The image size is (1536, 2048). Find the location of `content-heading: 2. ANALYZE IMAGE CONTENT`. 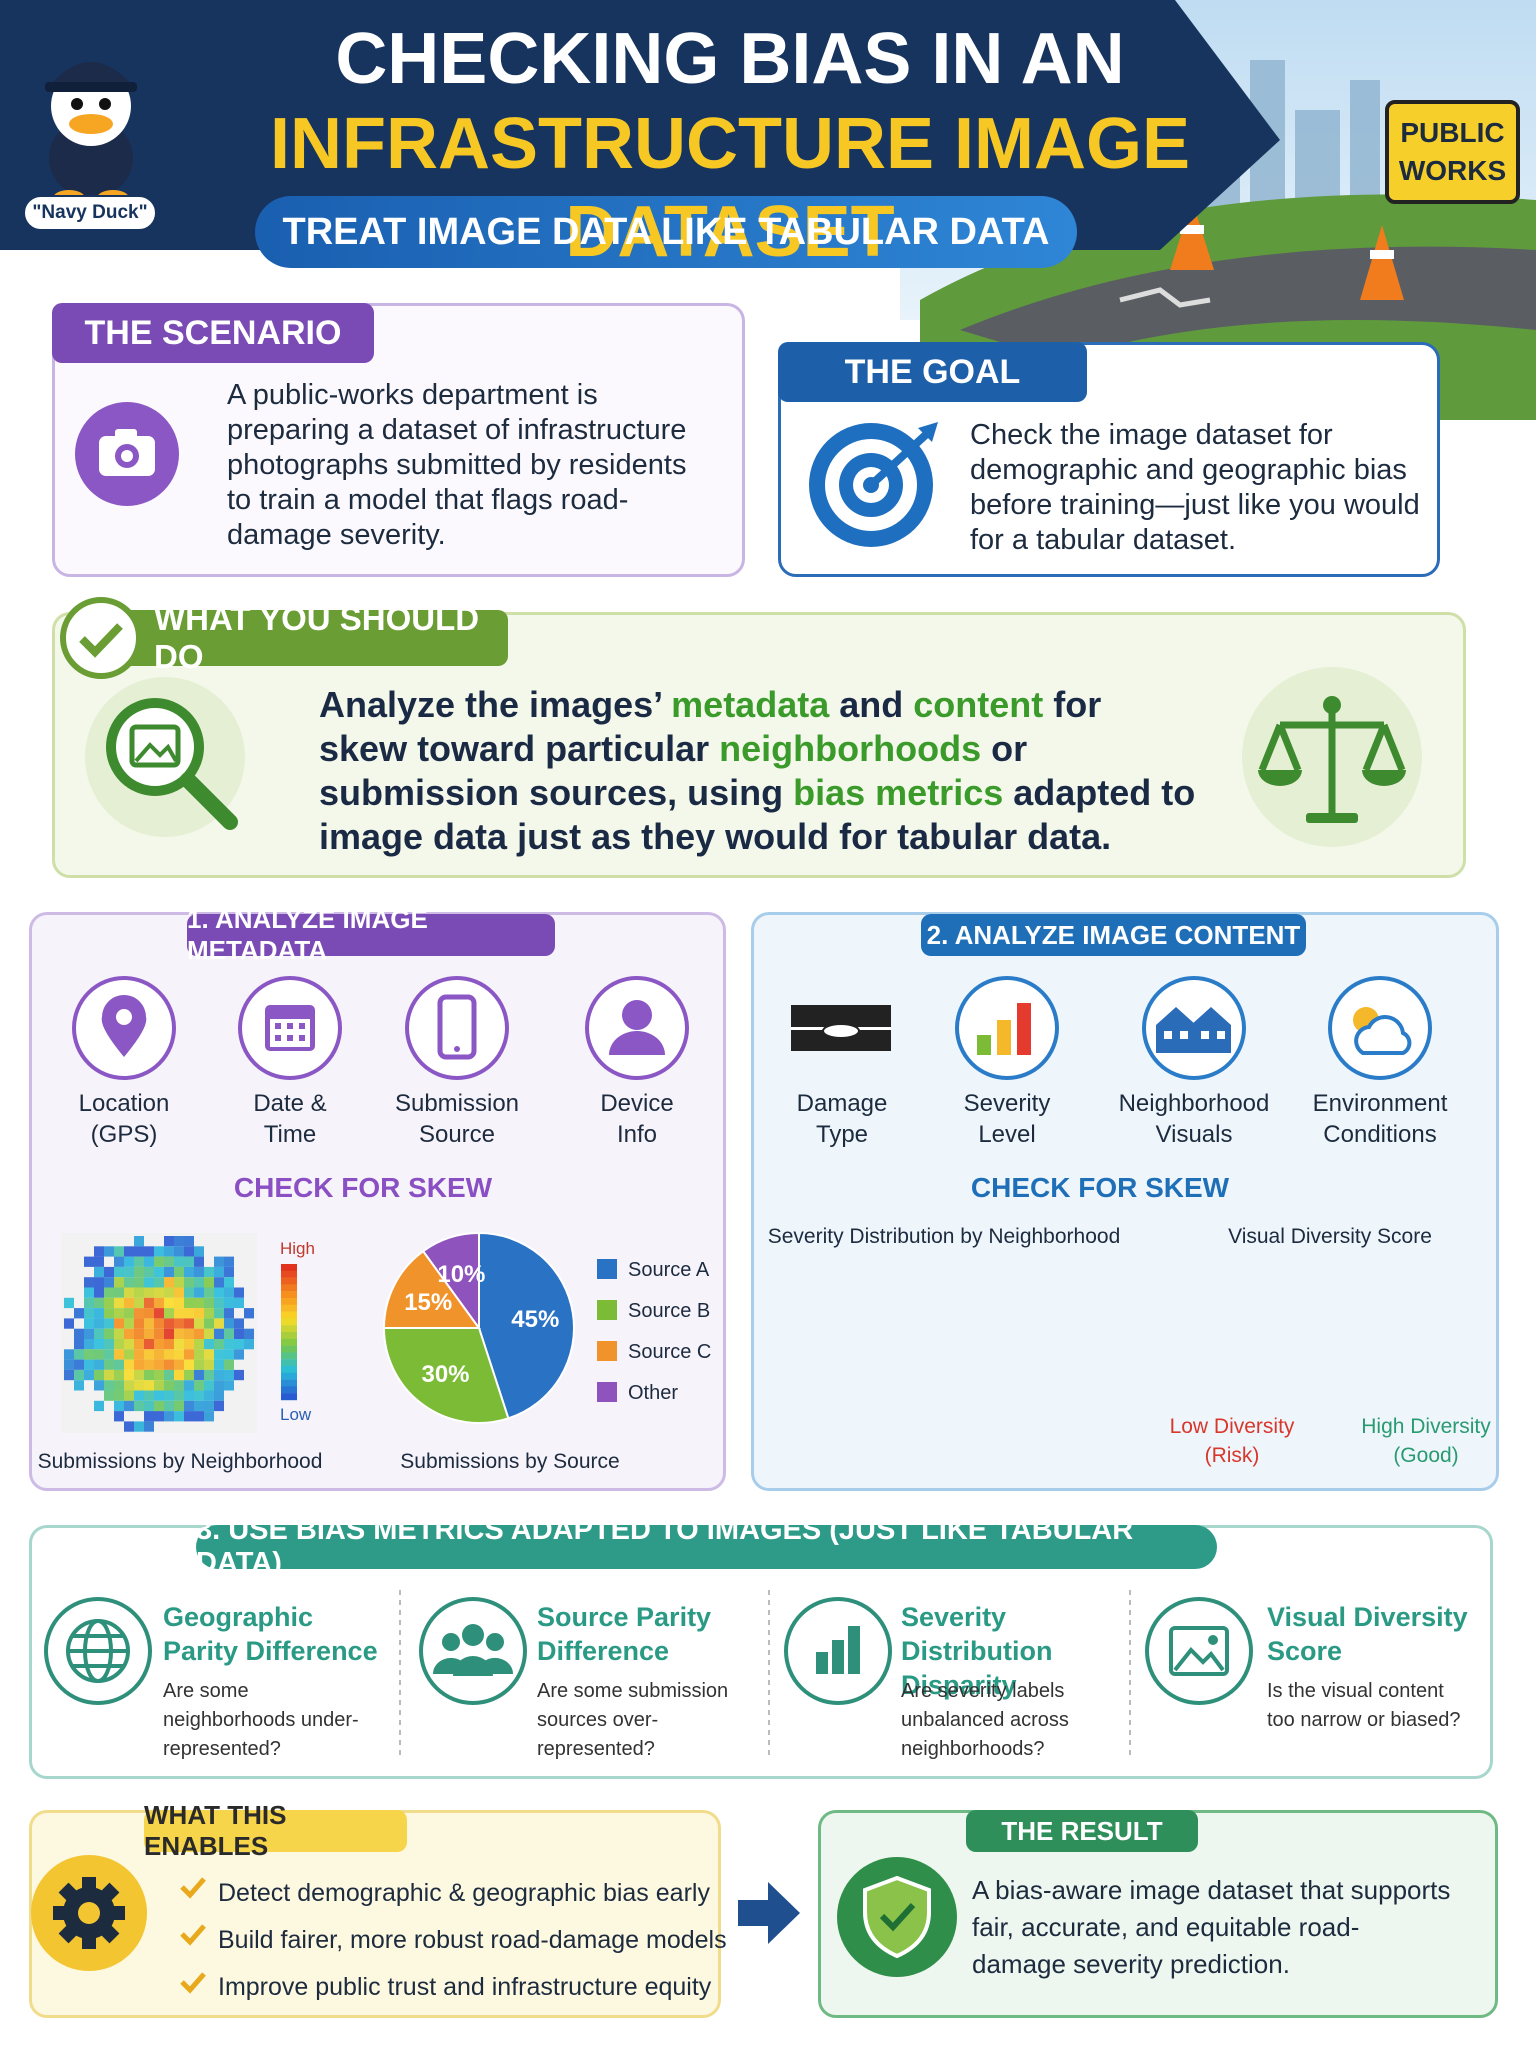

content-heading: 2. ANALYZE IMAGE CONTENT is located at coordinates (1113, 935).